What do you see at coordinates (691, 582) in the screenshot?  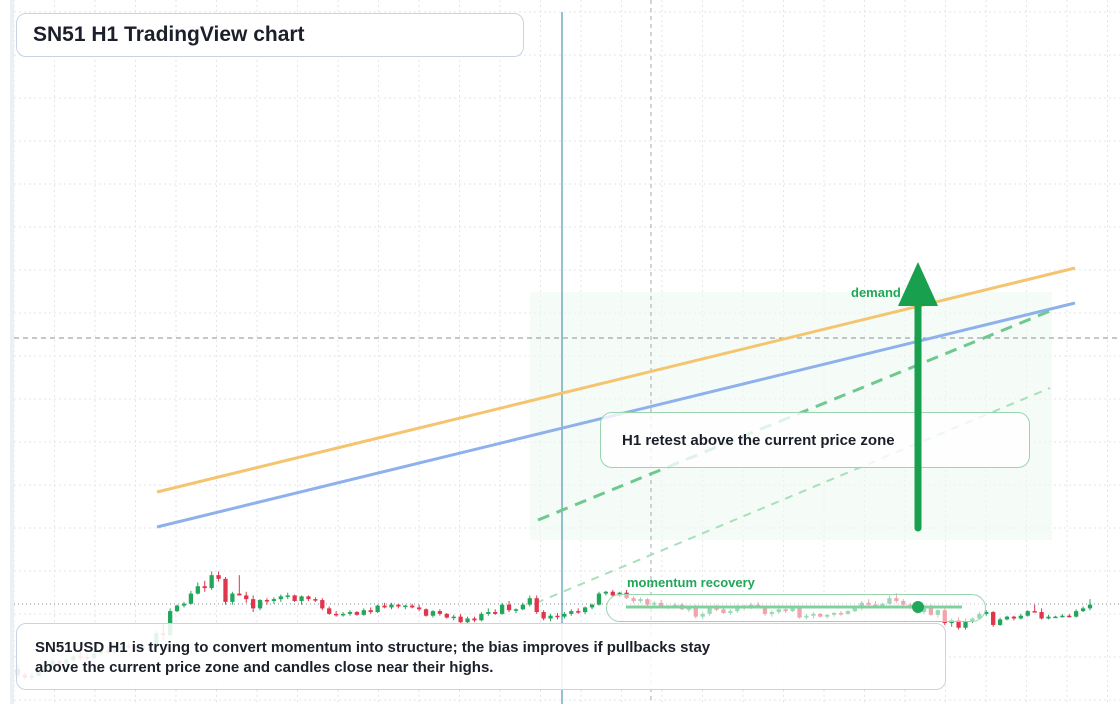 I see `momentum-recovery-label: momentum recovery` at bounding box center [691, 582].